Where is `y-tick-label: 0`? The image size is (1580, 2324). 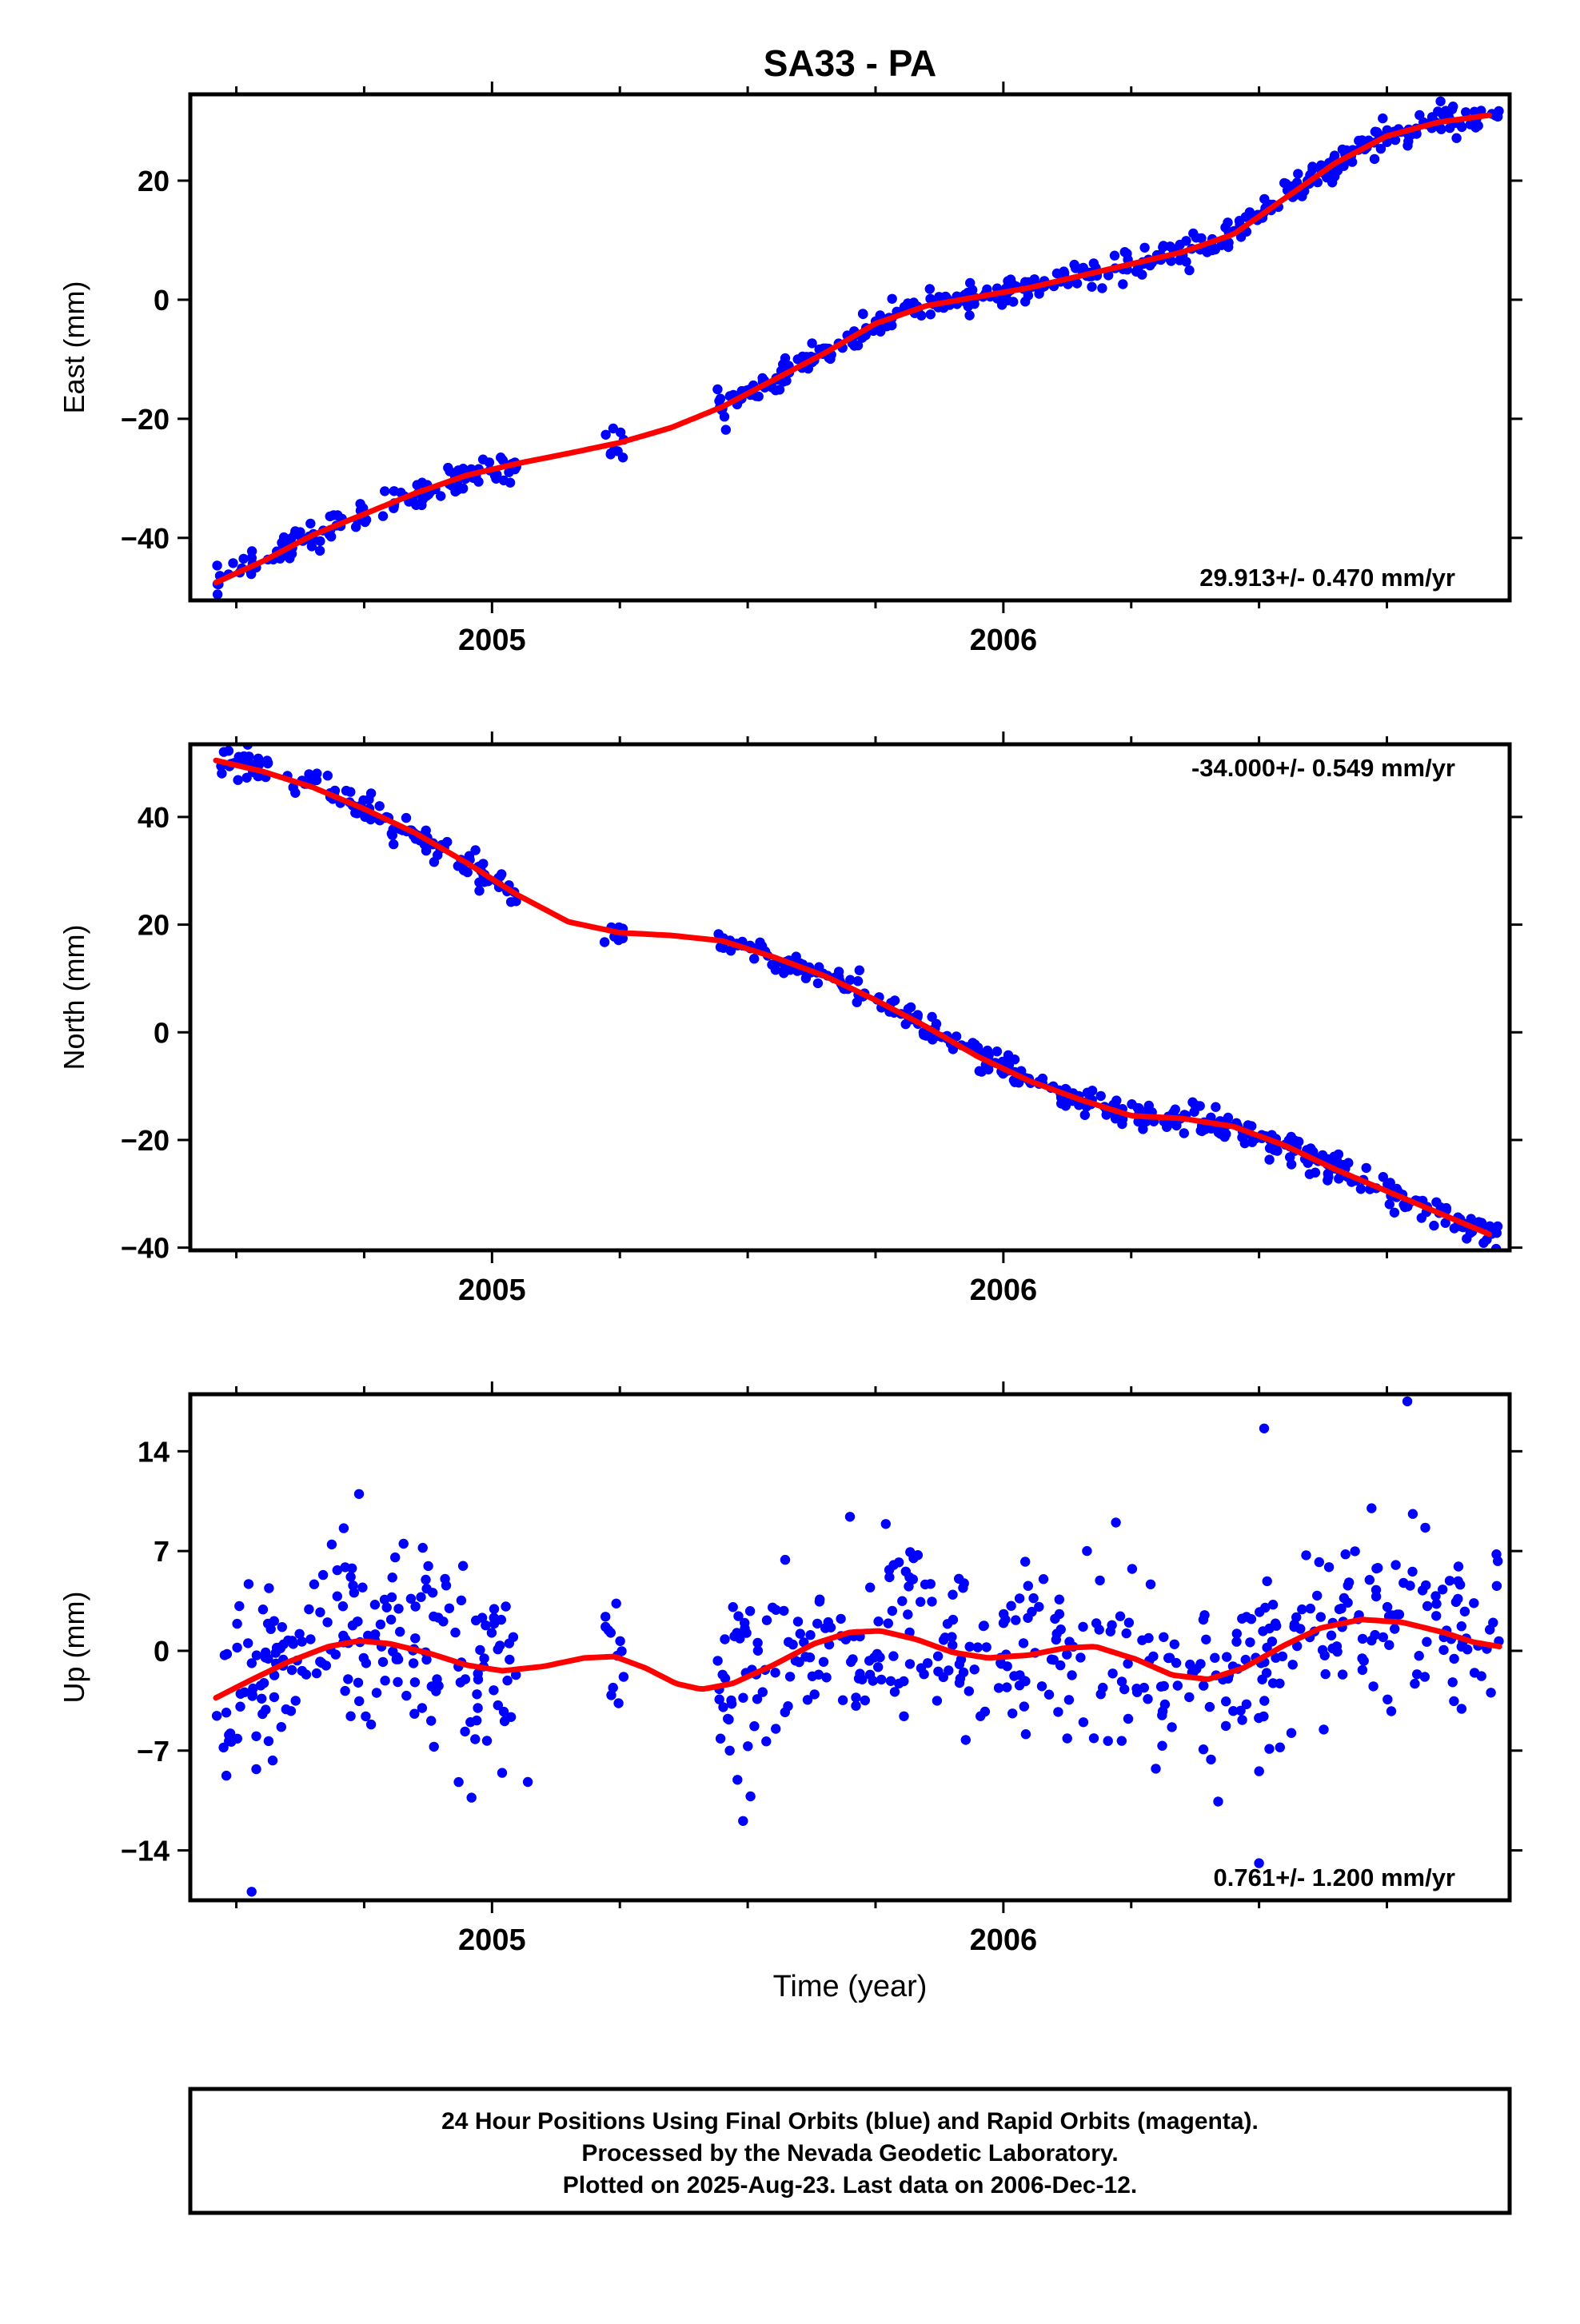 y-tick-label: 0 is located at coordinates (162, 1032).